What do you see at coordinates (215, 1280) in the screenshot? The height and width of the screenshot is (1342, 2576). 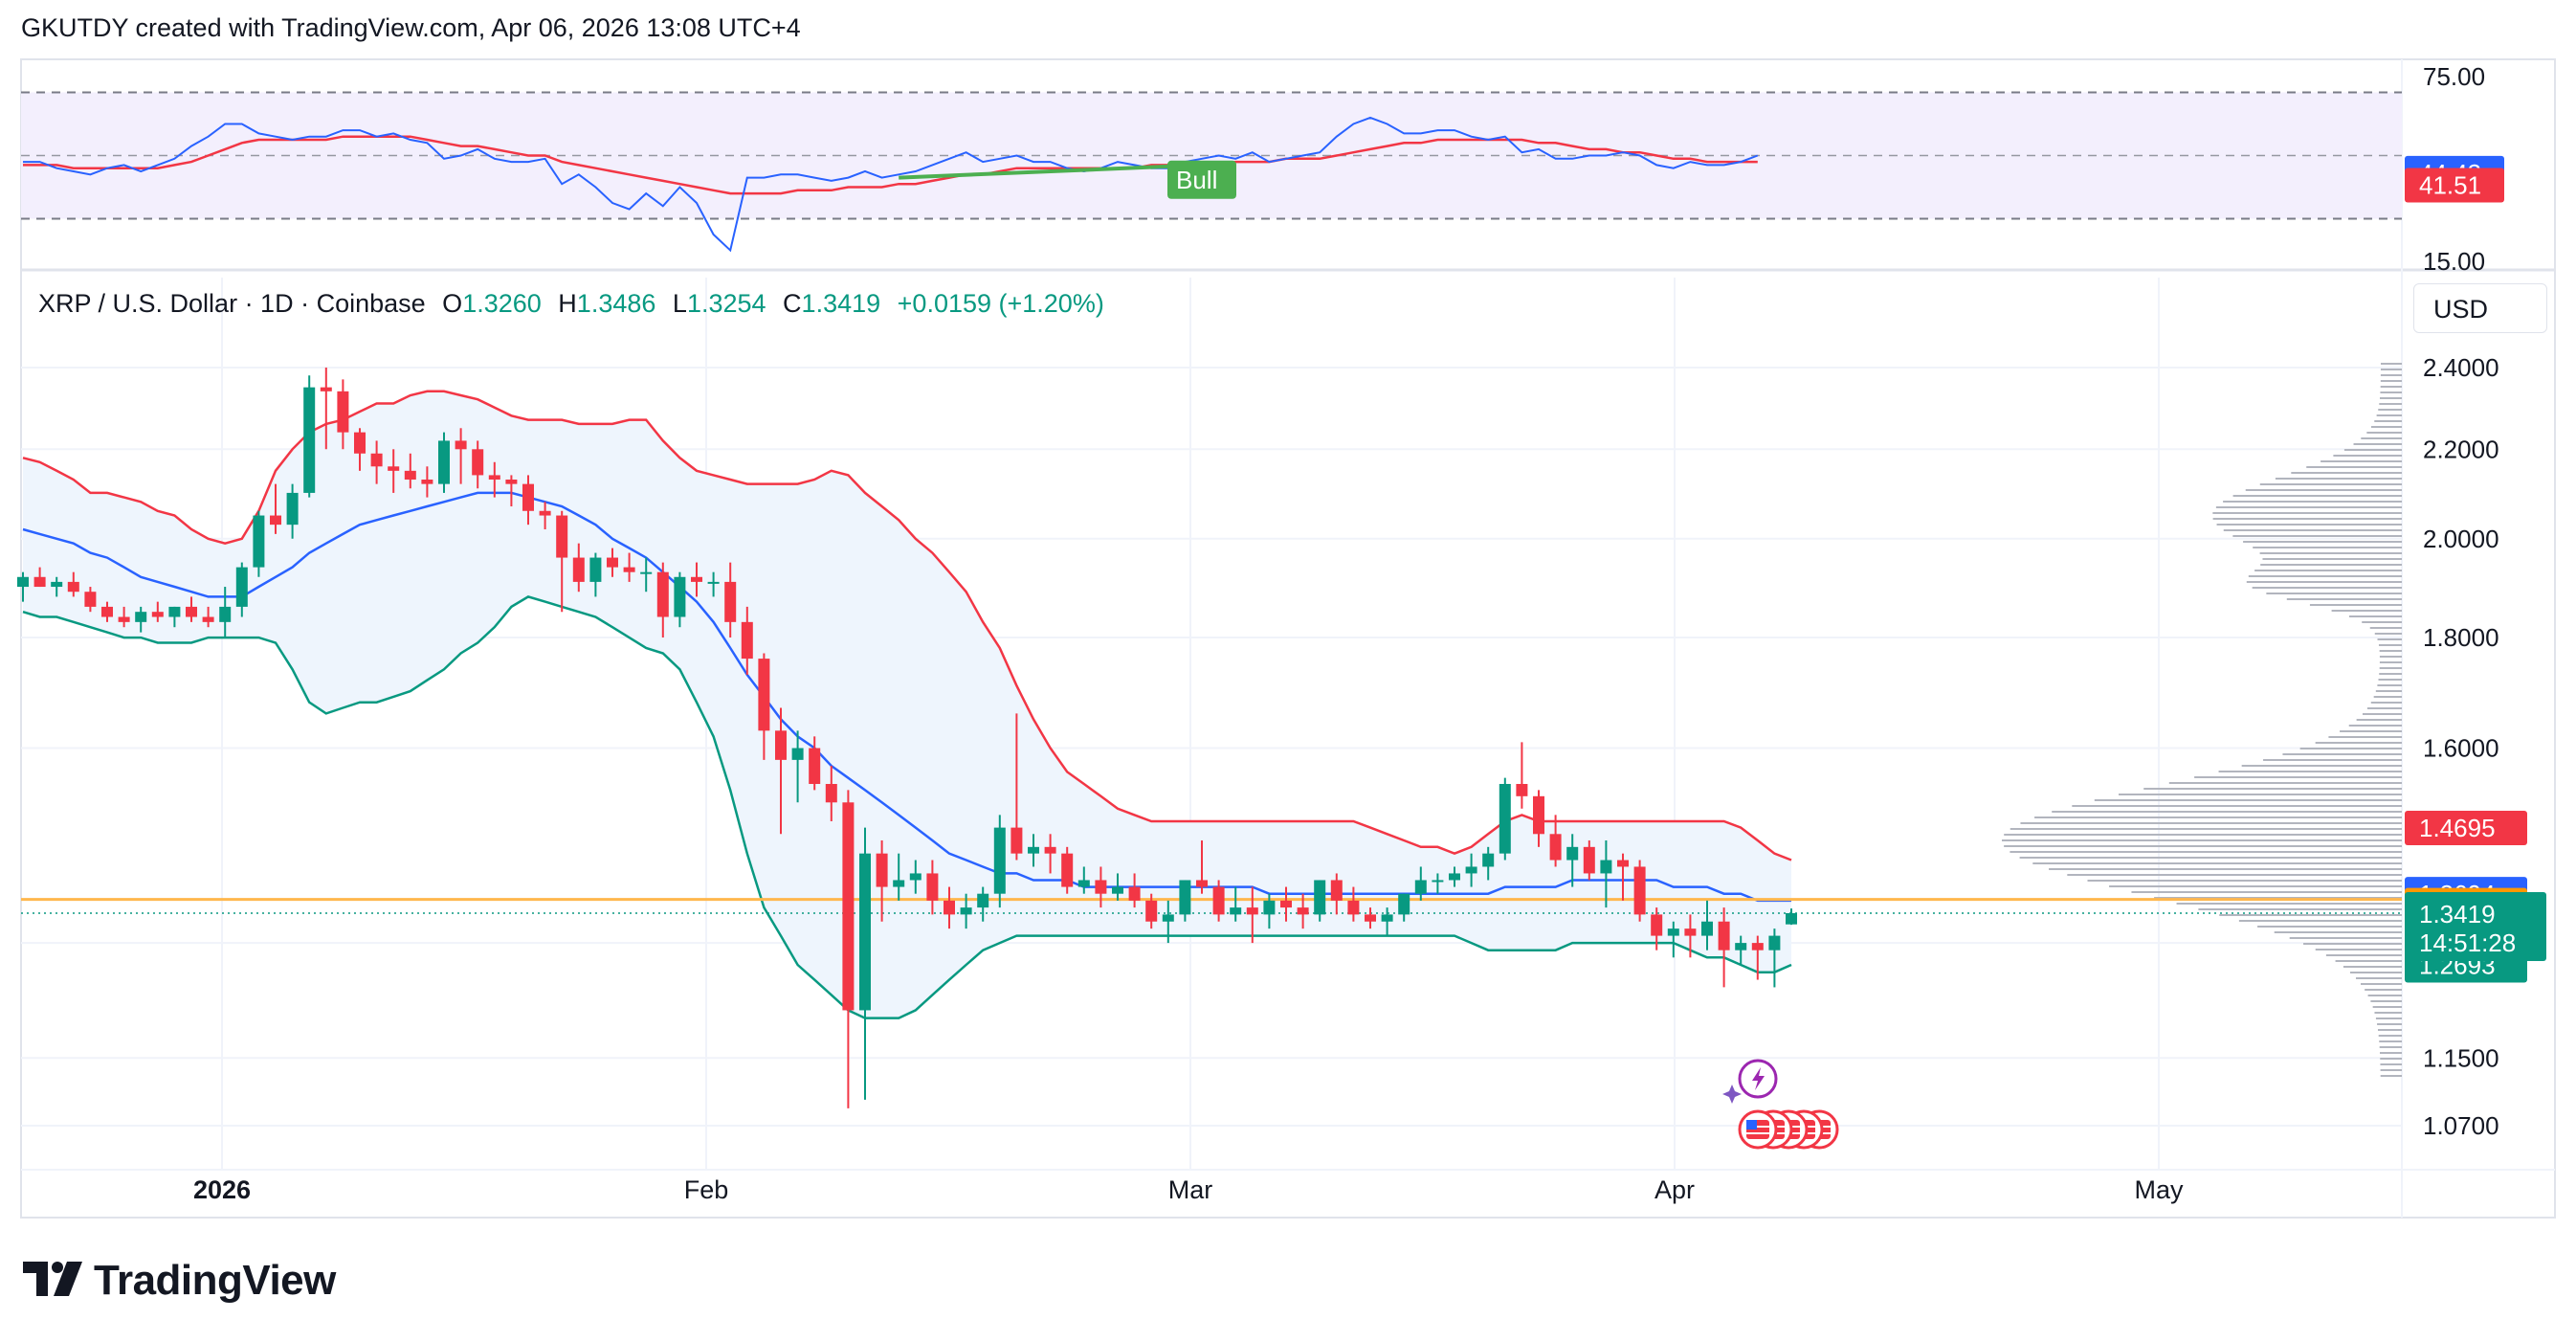 I see `tradingview-logo-text: TradingView` at bounding box center [215, 1280].